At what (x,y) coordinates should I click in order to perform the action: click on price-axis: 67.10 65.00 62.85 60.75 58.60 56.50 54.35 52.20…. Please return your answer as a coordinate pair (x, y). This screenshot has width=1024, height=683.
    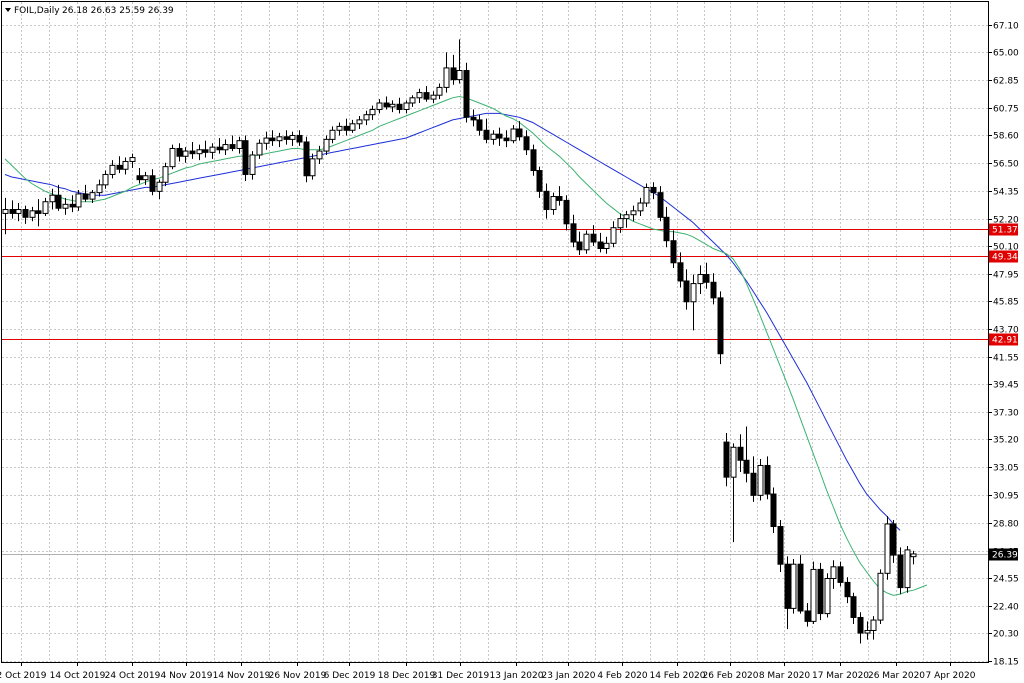
    Looking at the image, I should click on (1003, 345).